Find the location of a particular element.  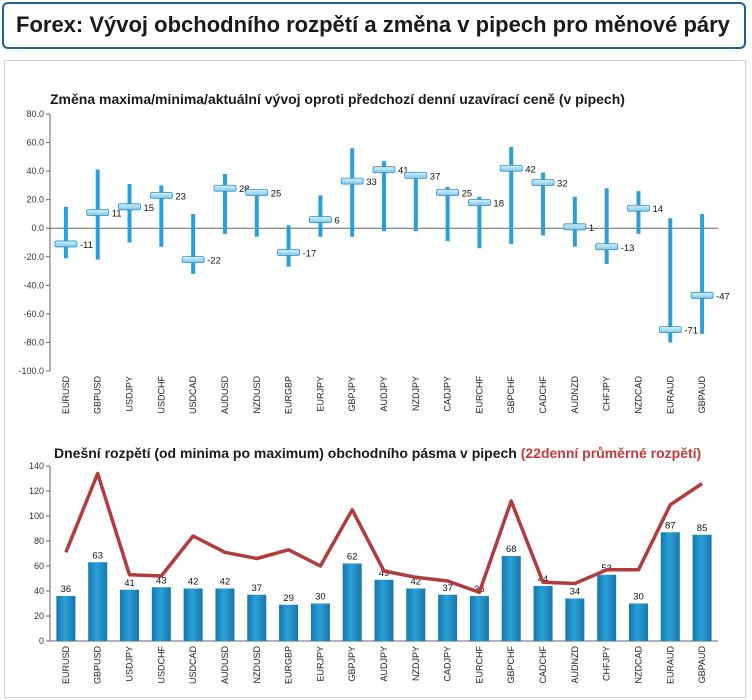

range-data-label: -13 is located at coordinates (628, 248).